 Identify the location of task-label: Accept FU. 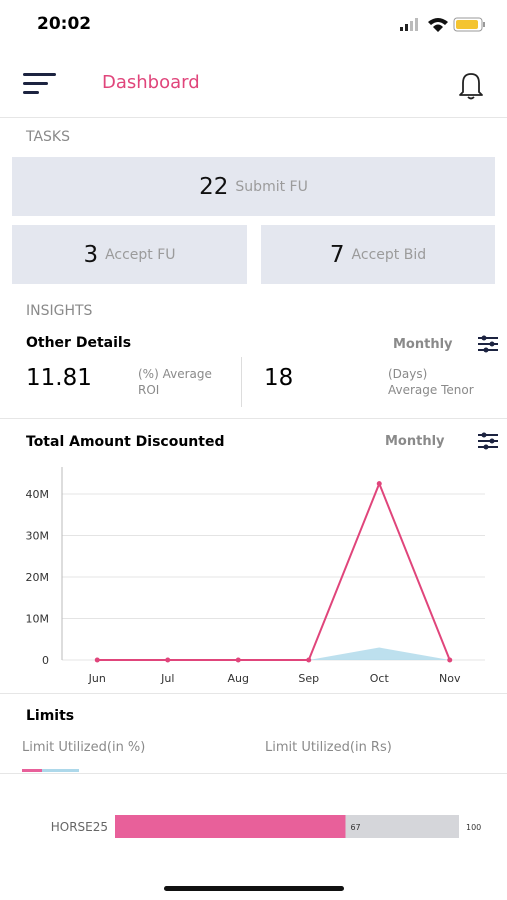
(140, 254).